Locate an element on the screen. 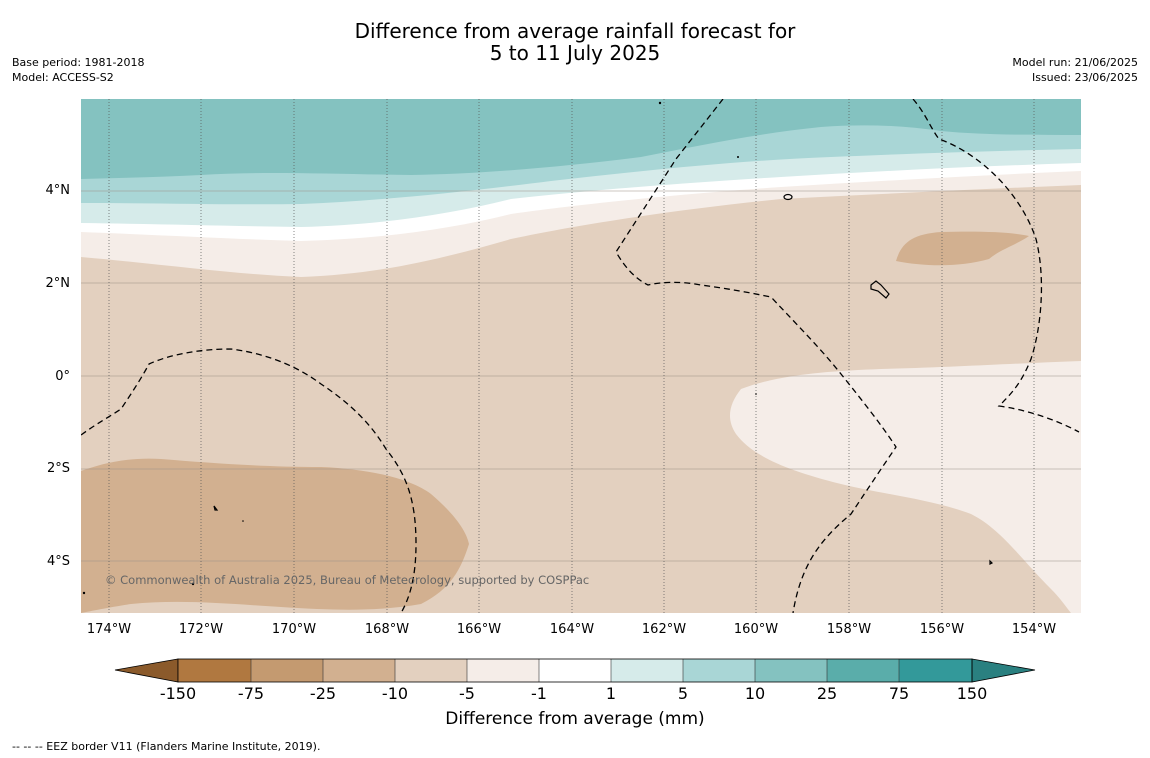 This screenshot has width=1150, height=758. cbar-tick-5: -5 is located at coordinates (467, 693).